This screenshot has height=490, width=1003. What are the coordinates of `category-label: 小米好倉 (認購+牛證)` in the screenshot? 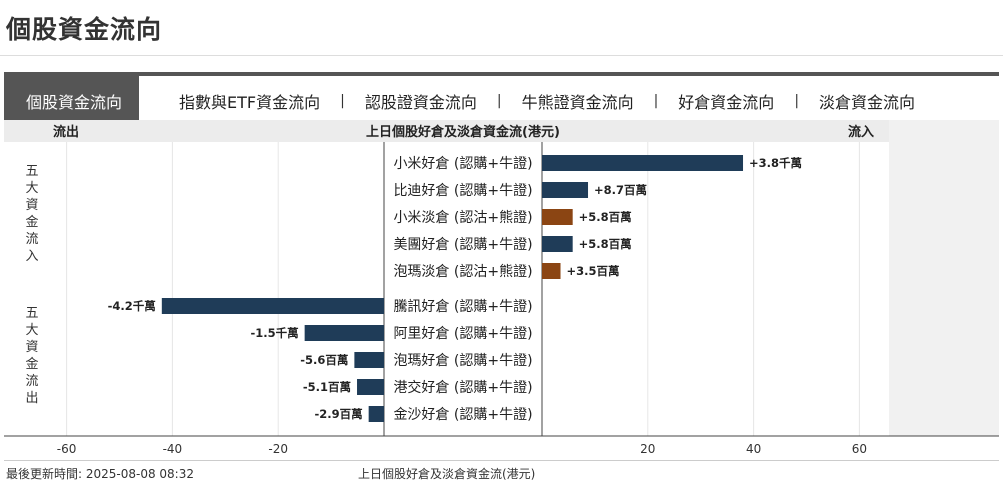 It's located at (462, 163).